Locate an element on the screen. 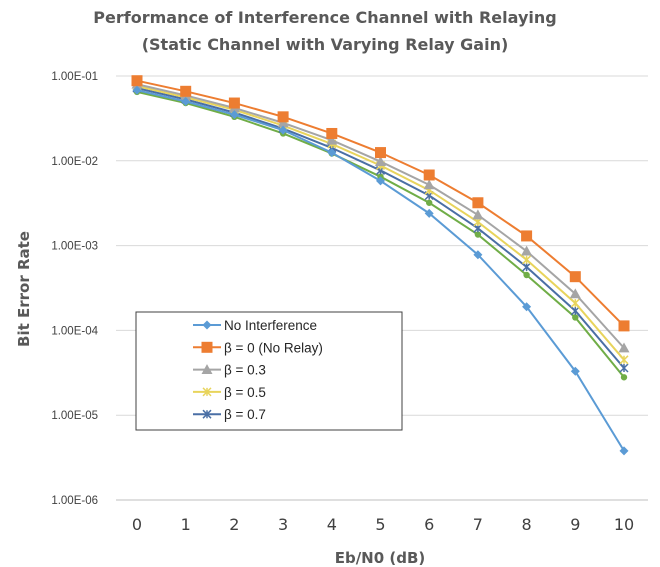 The height and width of the screenshot is (567, 660). x-tick-label: 7 is located at coordinates (478, 524).